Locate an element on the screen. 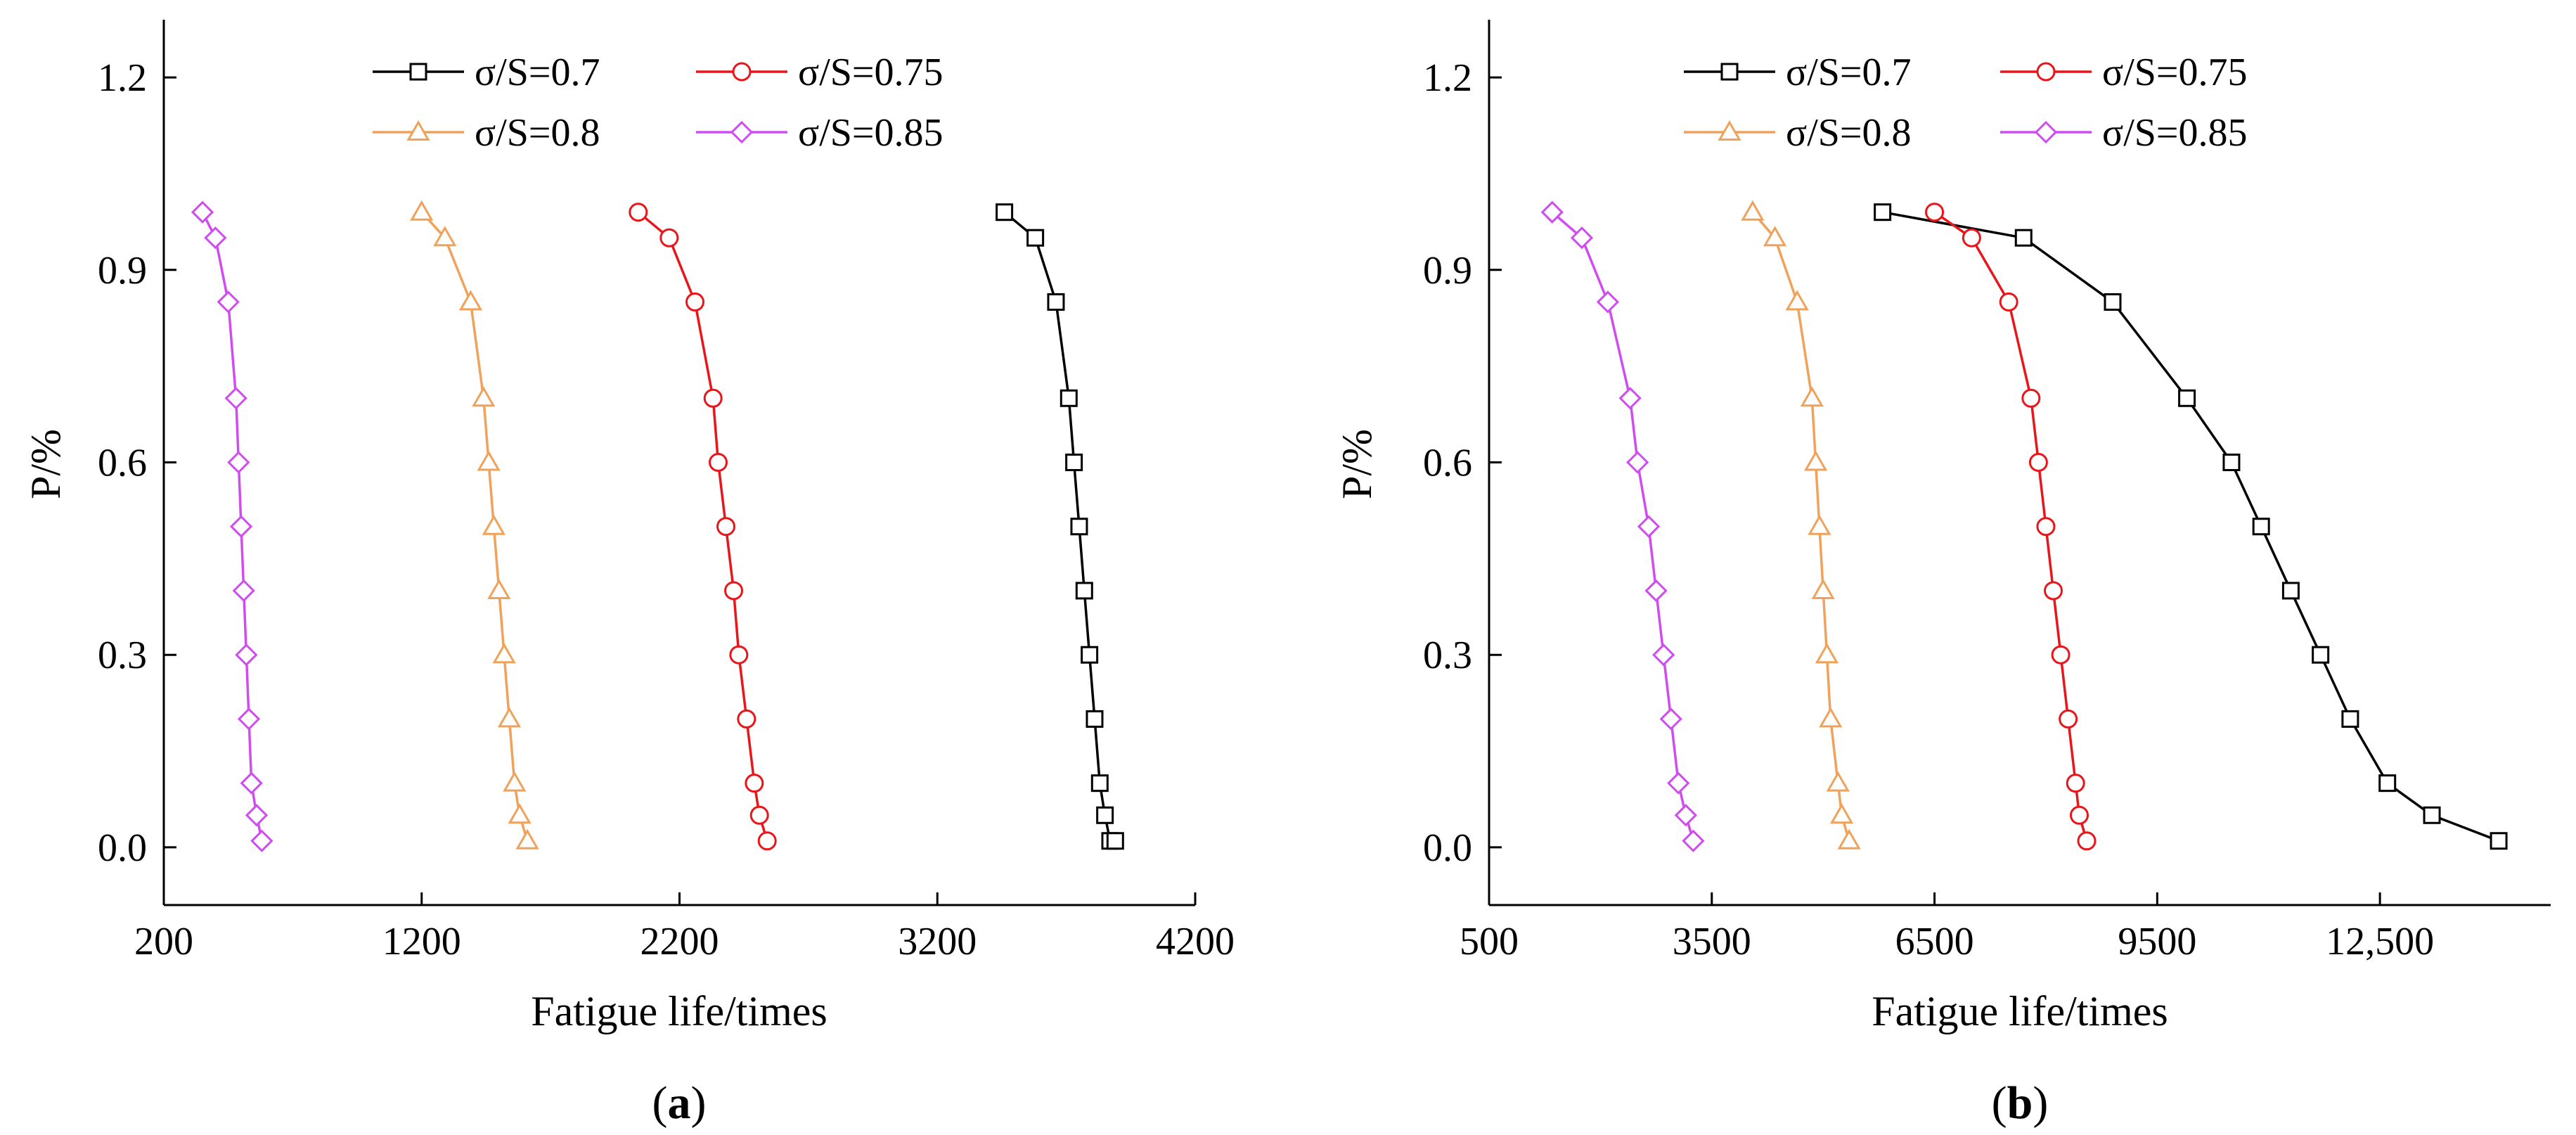 Image resolution: width=2576 pixels, height=1135 pixels. x-tick-label: 200 is located at coordinates (163, 941).